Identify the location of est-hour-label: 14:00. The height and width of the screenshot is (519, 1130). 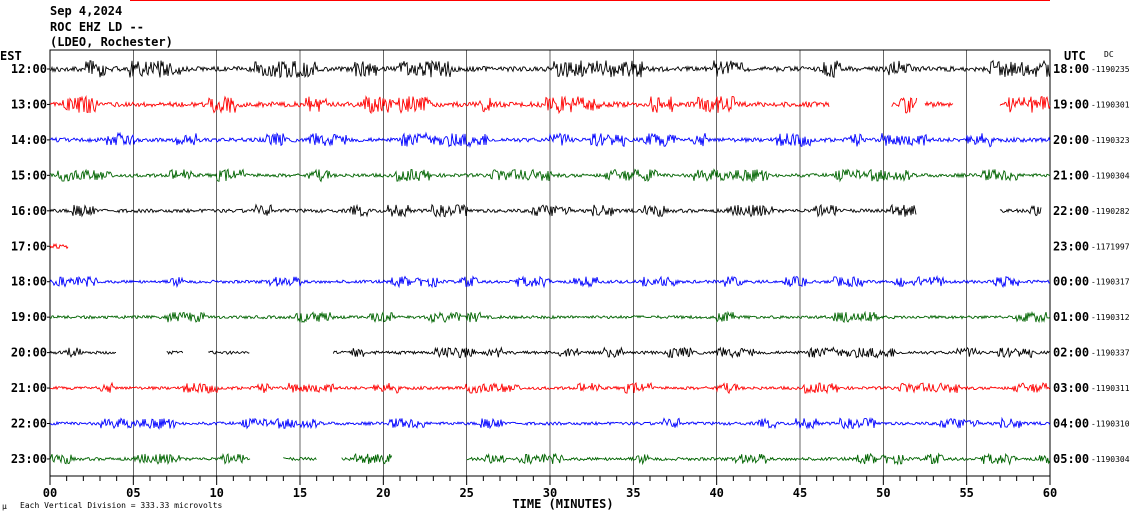
(29, 140).